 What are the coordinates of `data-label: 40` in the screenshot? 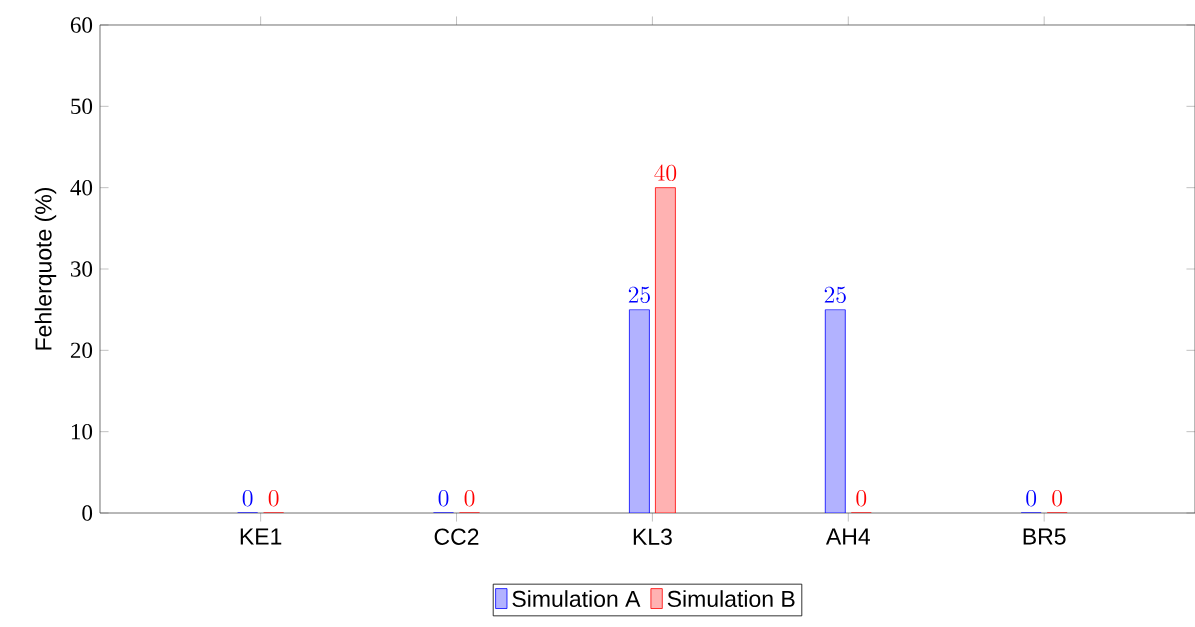 It's located at (665, 173).